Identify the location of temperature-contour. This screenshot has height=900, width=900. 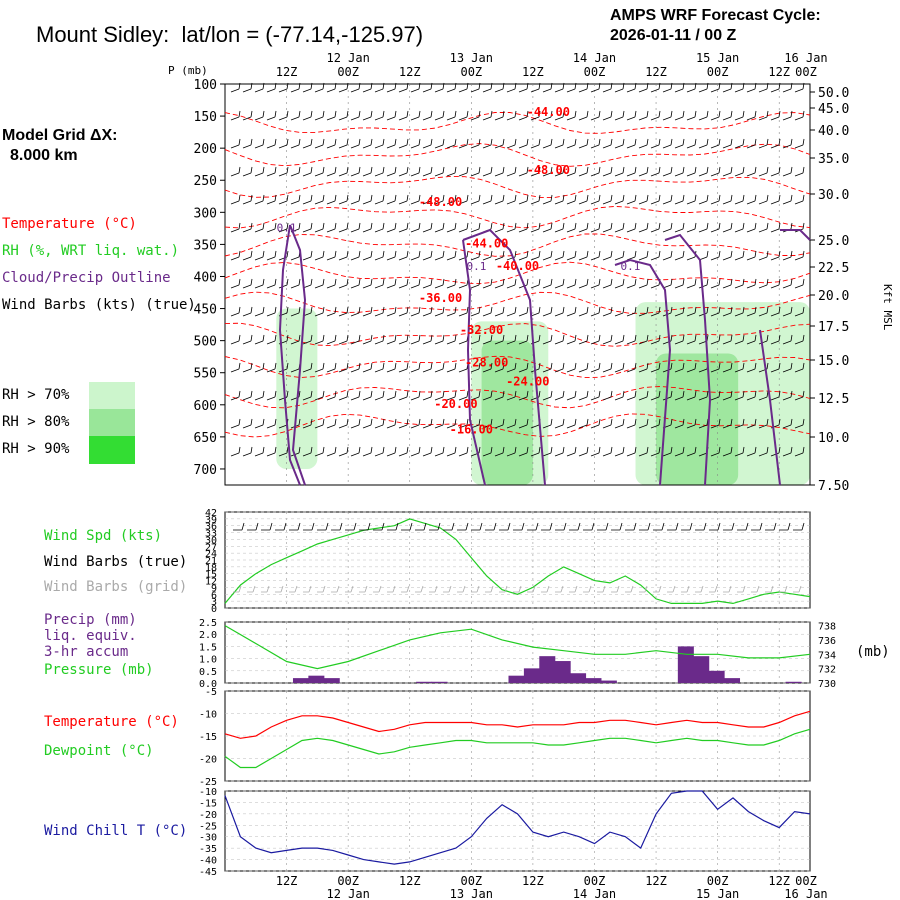
(517, 334).